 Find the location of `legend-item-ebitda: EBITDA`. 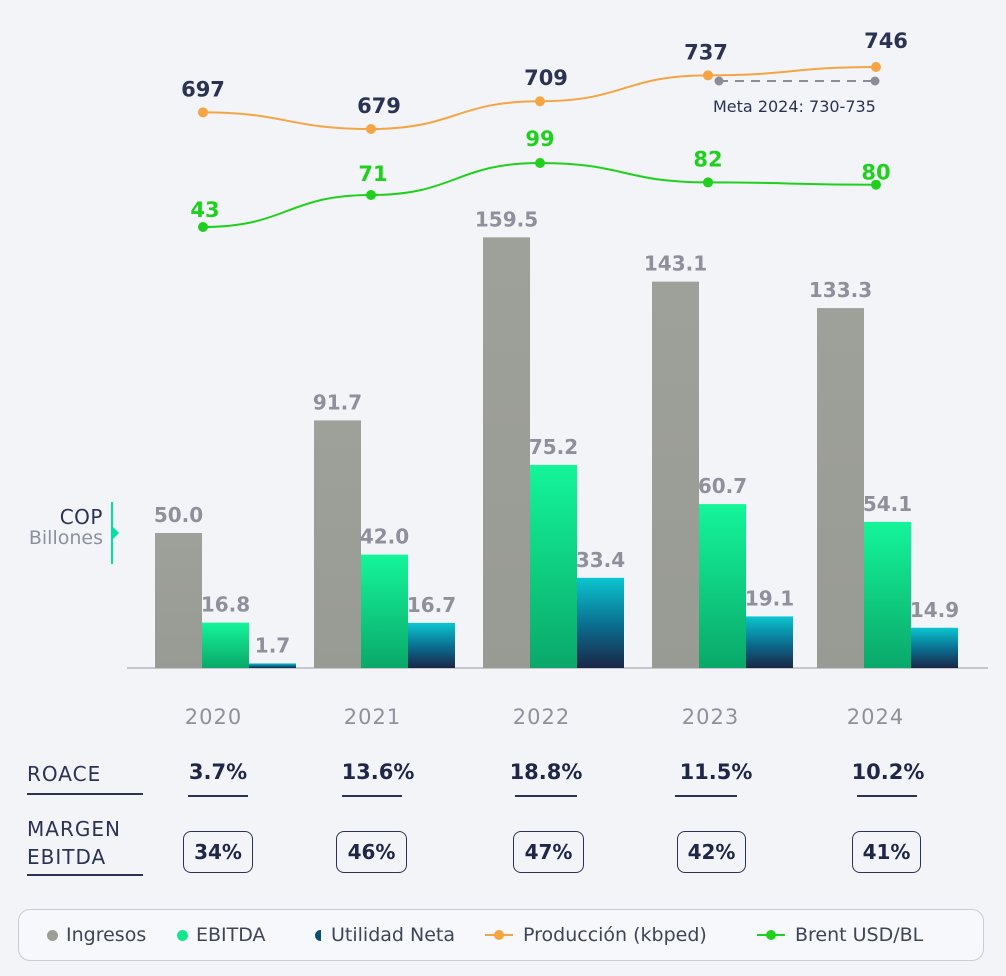

legend-item-ebitda: EBITDA is located at coordinates (221, 935).